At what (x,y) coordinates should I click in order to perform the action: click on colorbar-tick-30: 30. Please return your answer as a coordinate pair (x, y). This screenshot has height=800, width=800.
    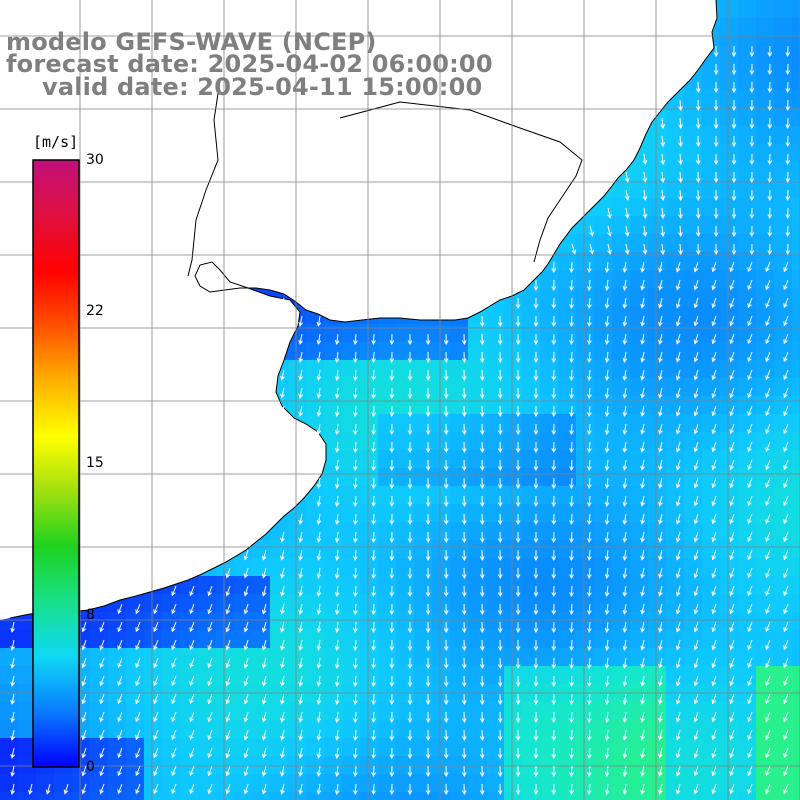
    Looking at the image, I should click on (95, 160).